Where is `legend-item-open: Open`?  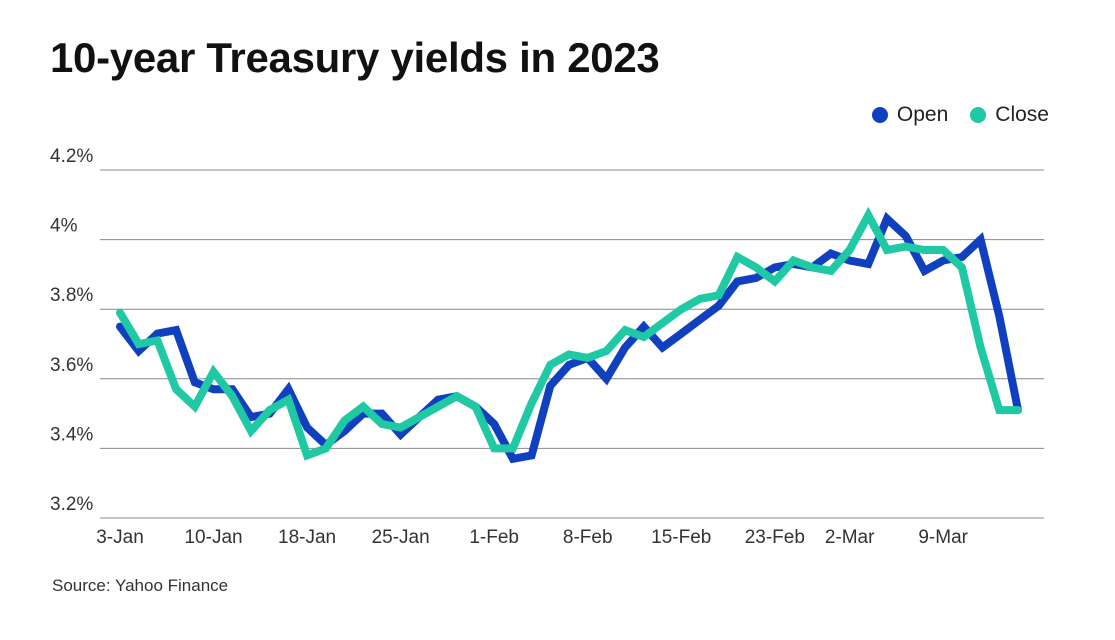 legend-item-open: Open is located at coordinates (910, 115).